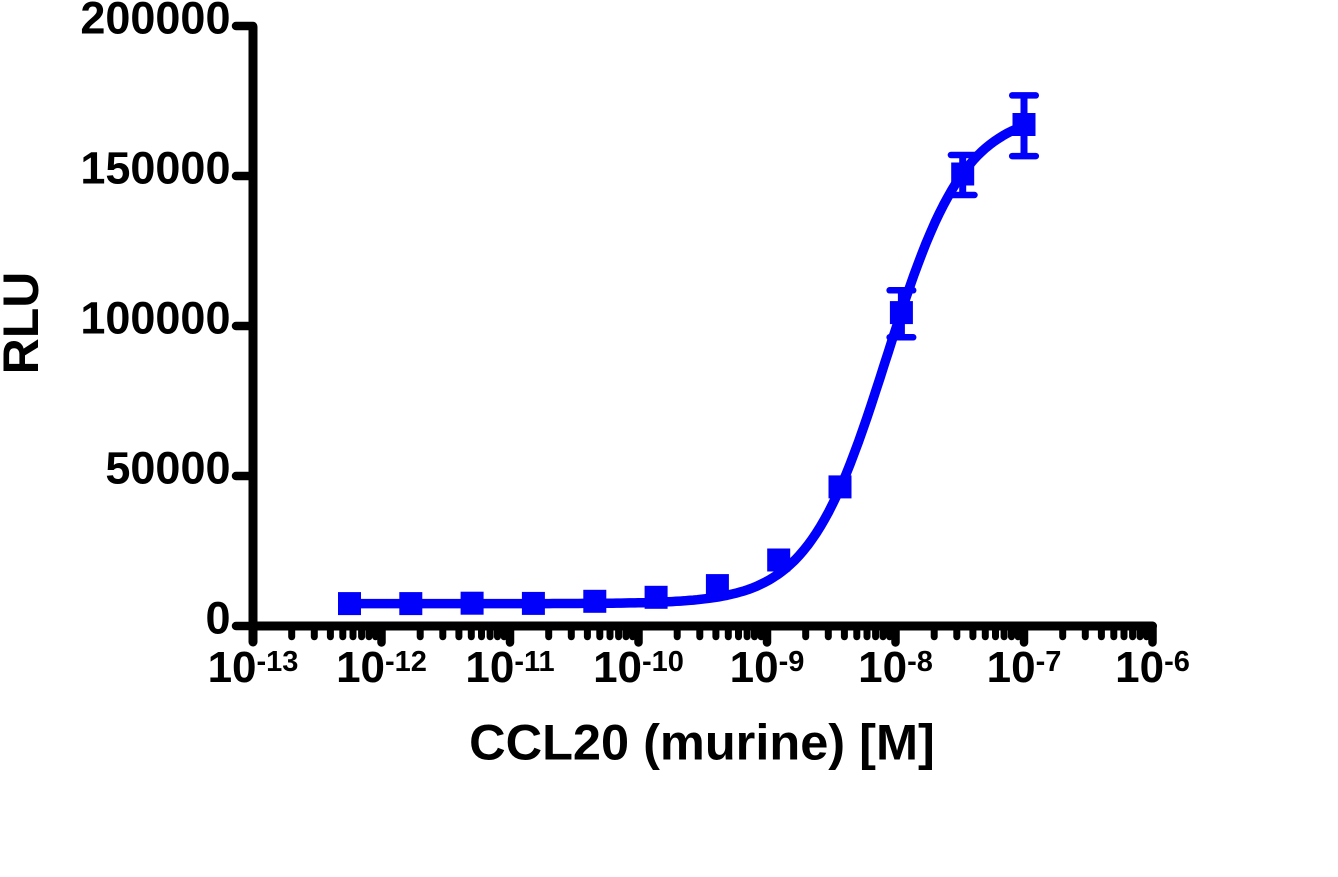 The image size is (1338, 877). What do you see at coordinates (895, 667) in the screenshot?
I see `svg-text: 10⁻⁸` at bounding box center [895, 667].